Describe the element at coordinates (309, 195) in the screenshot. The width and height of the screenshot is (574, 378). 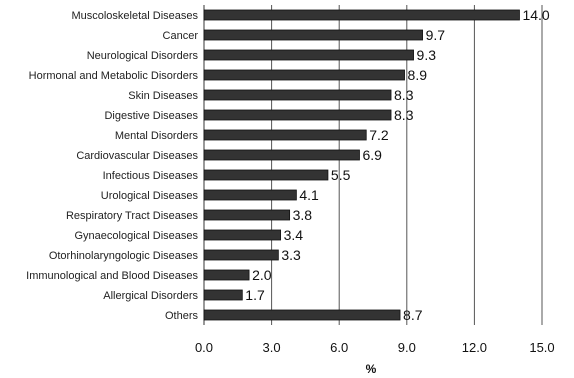
I see `value-label: 4.1` at that location.